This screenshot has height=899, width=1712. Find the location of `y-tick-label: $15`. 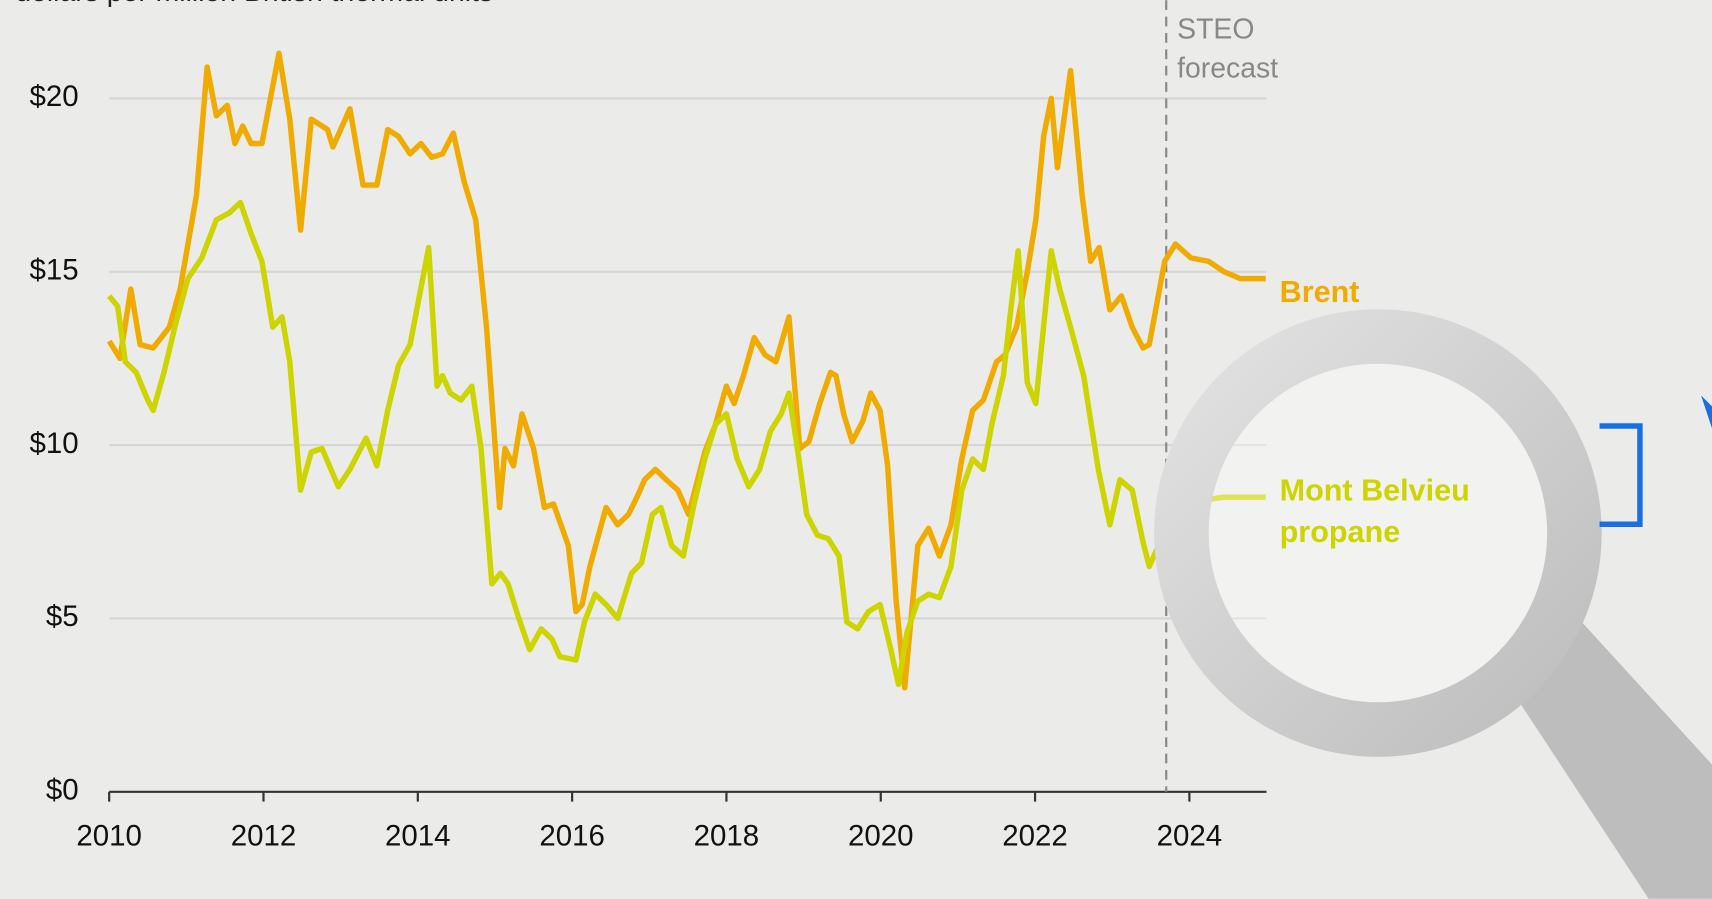

y-tick-label: $15 is located at coordinates (53, 270).